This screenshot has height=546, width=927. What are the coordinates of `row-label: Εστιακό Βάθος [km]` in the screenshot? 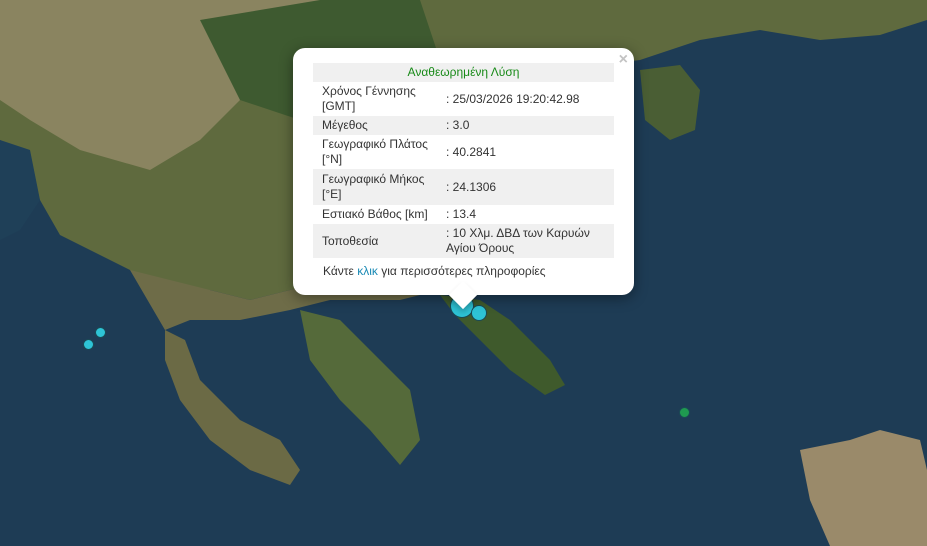 It's located at (375, 214).